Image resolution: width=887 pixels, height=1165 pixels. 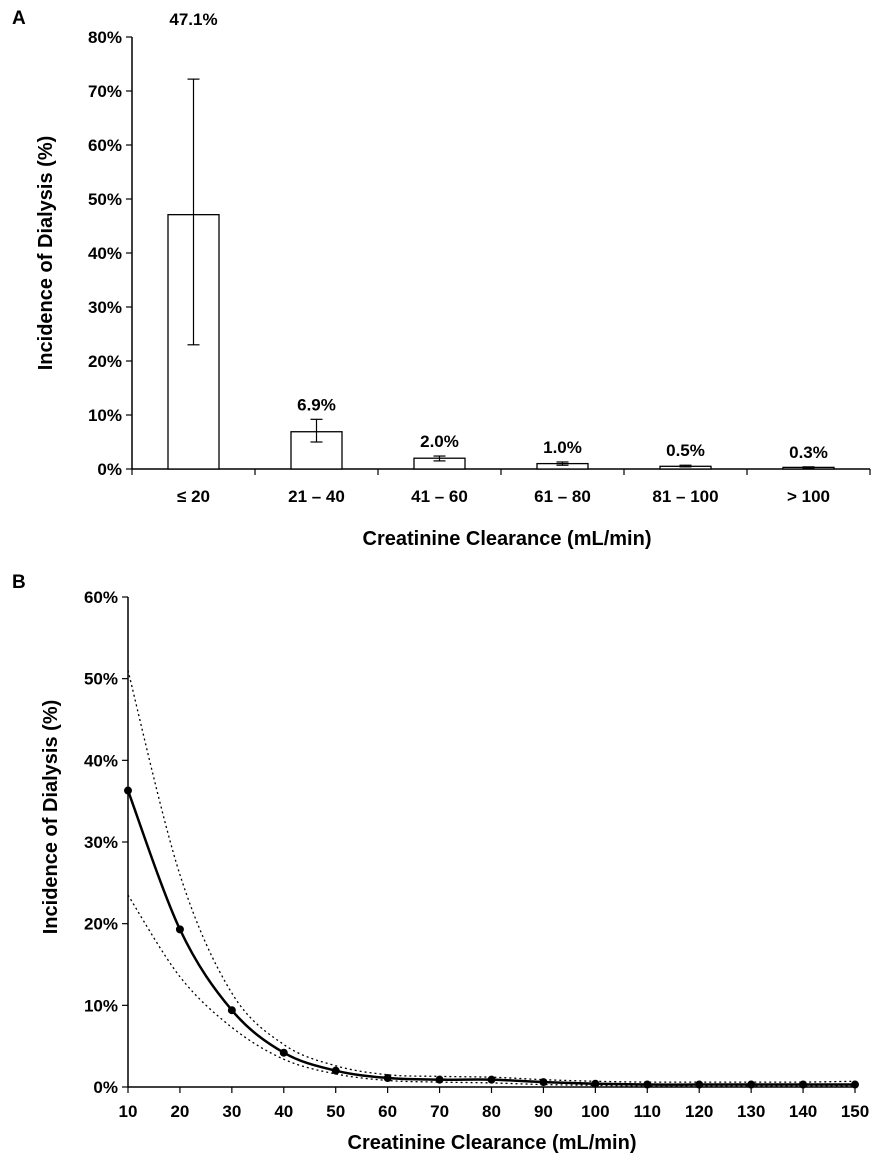 I want to click on panel-b-y-tick-label: 50%, so click(x=101, y=679).